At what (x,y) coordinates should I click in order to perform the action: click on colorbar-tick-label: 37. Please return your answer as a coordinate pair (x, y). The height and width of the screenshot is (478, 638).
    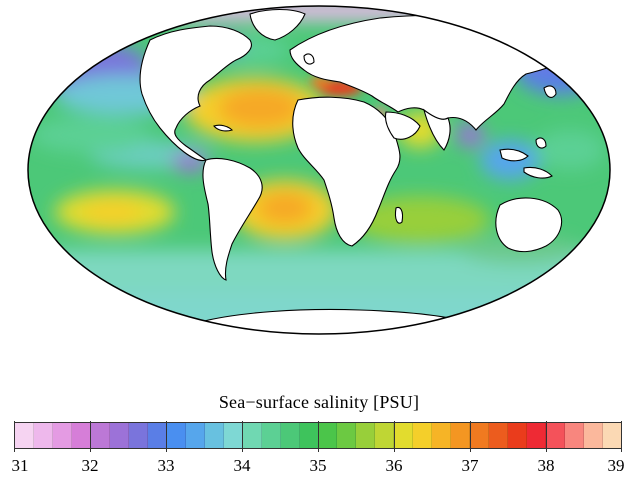
    Looking at the image, I should click on (470, 465).